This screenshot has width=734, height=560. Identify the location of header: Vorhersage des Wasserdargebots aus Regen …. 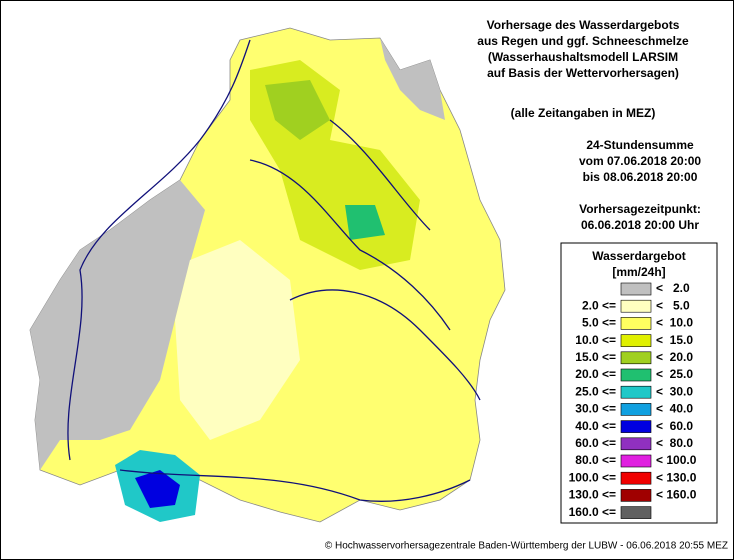
(589, 125).